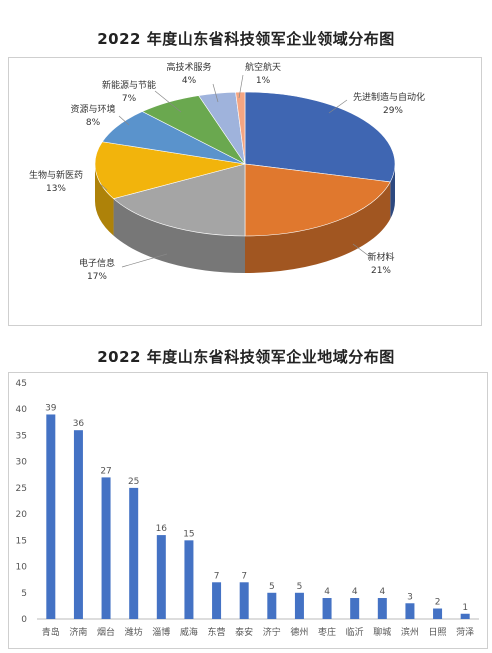 The height and width of the screenshot is (653, 492). Describe the element at coordinates (78, 632) in the screenshot. I see `x-tick-label-1: 济南` at that location.